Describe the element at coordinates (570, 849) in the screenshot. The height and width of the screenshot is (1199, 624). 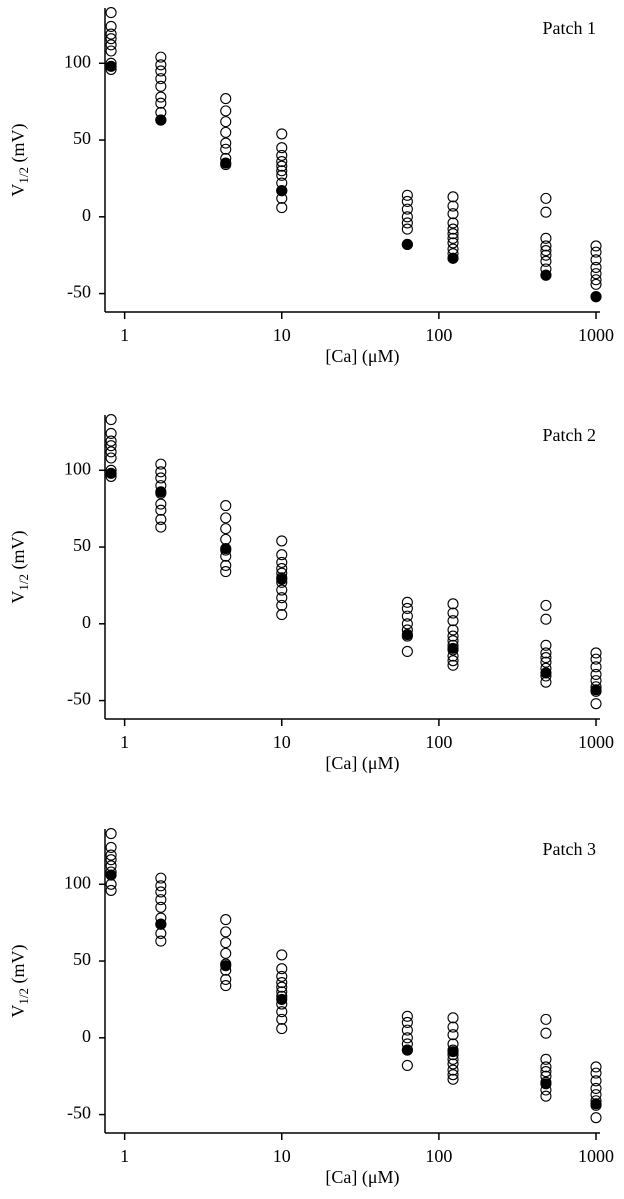
I see `annotation: Patch 3` at that location.